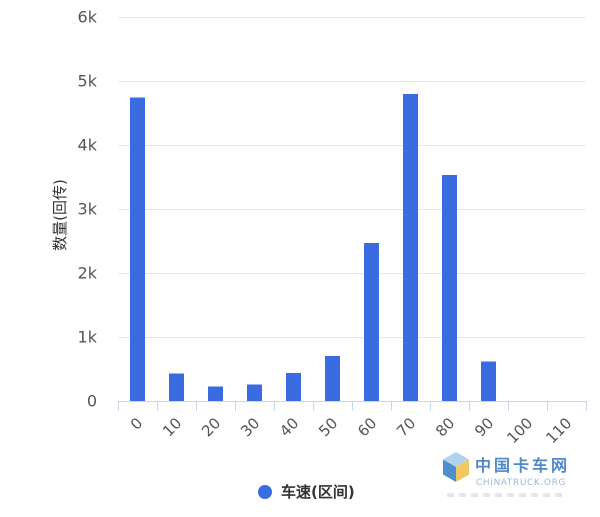 This screenshot has width=600, height=517. Describe the element at coordinates (88, 145) in the screenshot. I see `y-tick-label: 4k` at that location.